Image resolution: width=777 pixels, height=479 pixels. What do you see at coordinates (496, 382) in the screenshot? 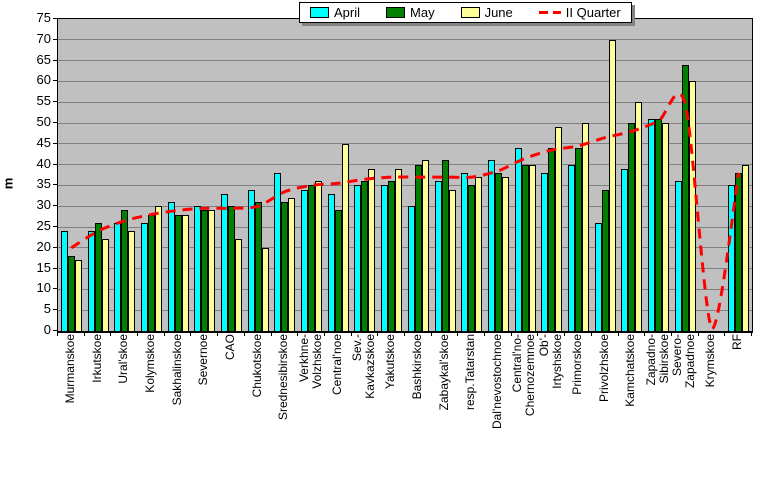
I see `x-axis-label-17: Dal'nevostochnoe` at bounding box center [496, 382].